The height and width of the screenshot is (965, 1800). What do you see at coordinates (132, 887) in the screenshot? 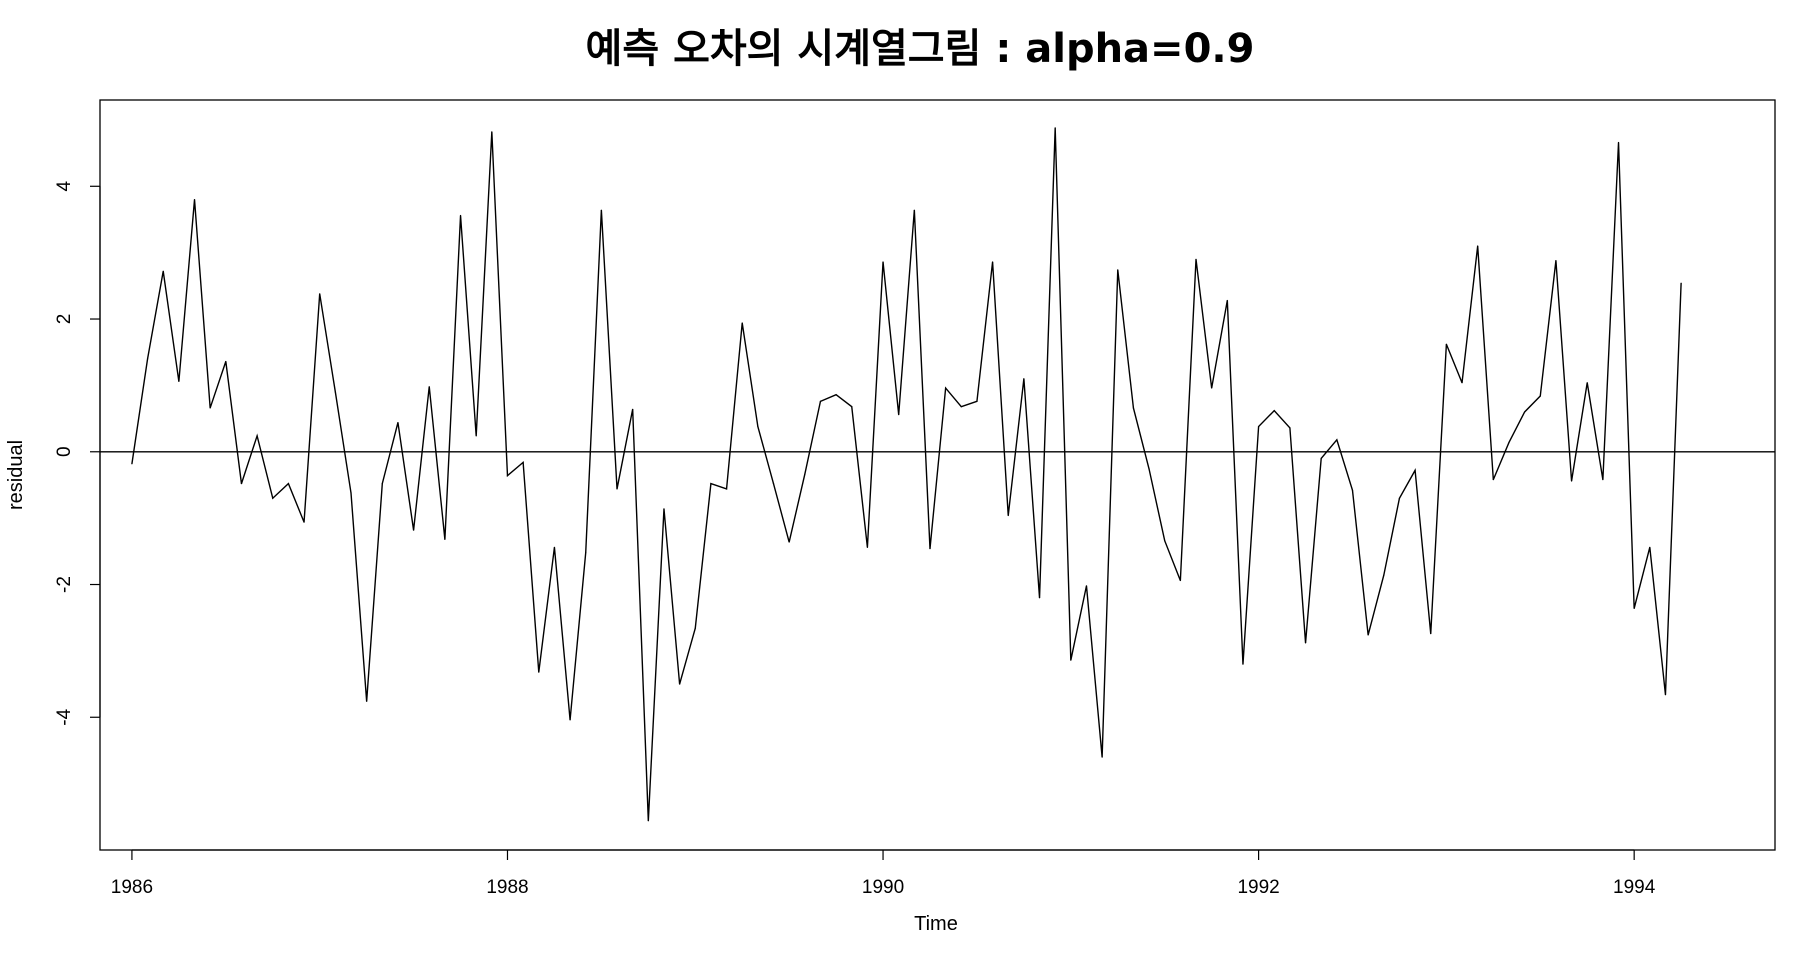
I see `x-tick-label: 1986` at bounding box center [132, 887].